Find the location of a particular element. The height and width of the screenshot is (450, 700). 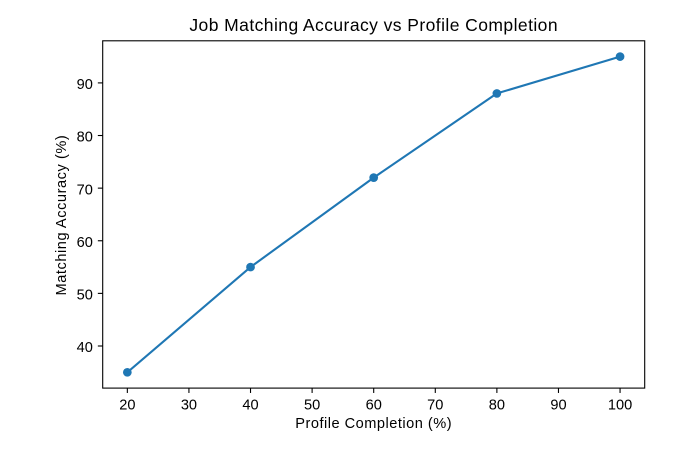

svg-text: Matching Accuracy (%) is located at coordinates (62, 215).